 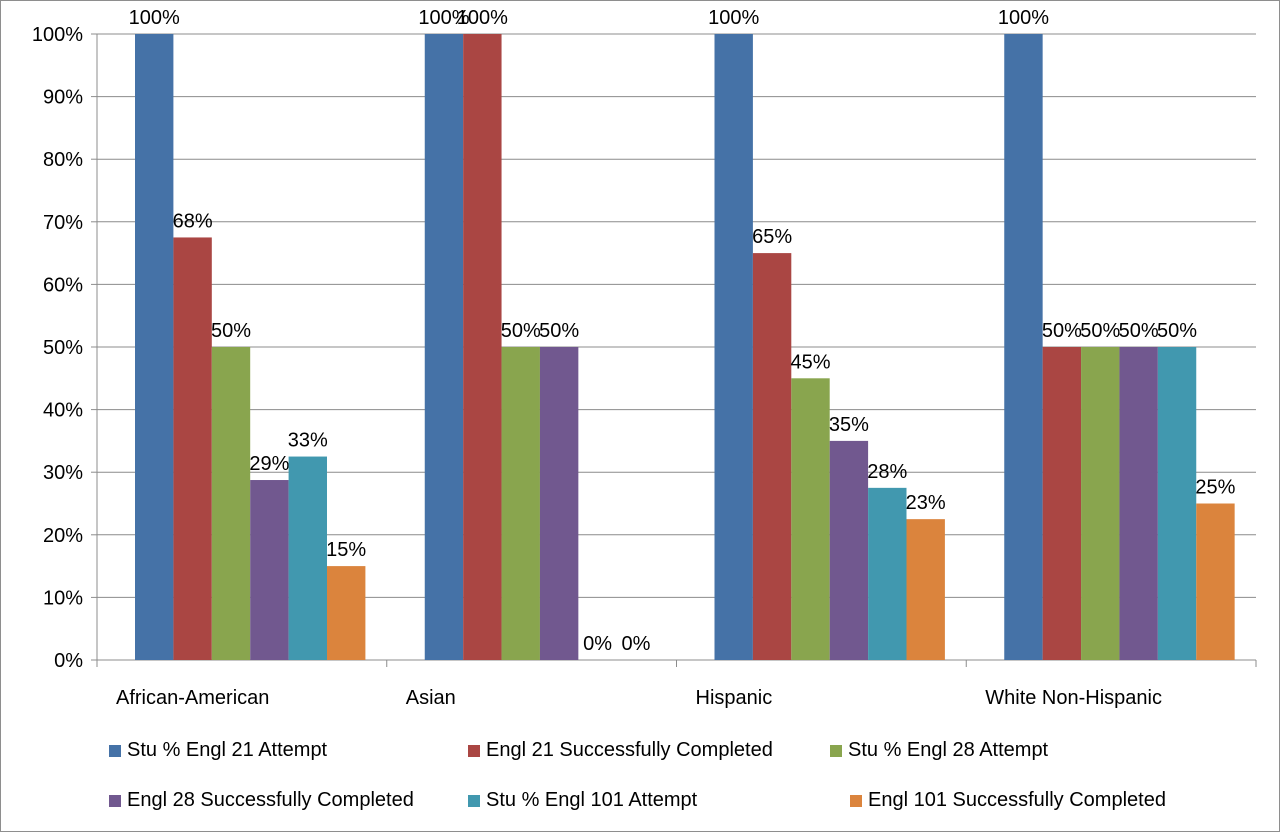 What do you see at coordinates (1215, 488) in the screenshot?
I see `data-label: 25%` at bounding box center [1215, 488].